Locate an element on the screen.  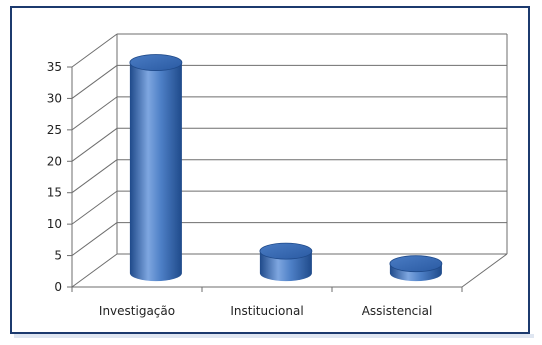
frame-shadow is located at coordinates (274, 336).